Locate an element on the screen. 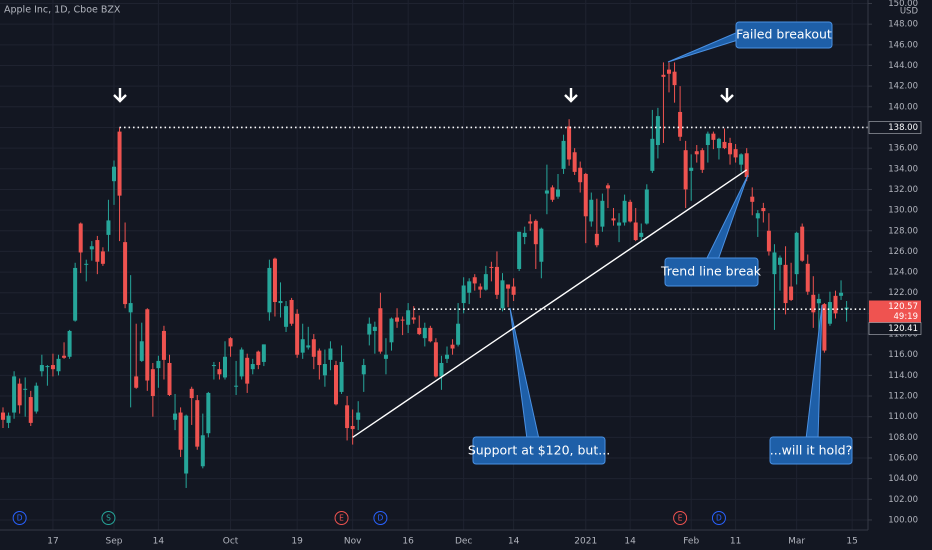 The width and height of the screenshot is (932, 550). y-tick-label: 116.00 is located at coordinates (903, 355).